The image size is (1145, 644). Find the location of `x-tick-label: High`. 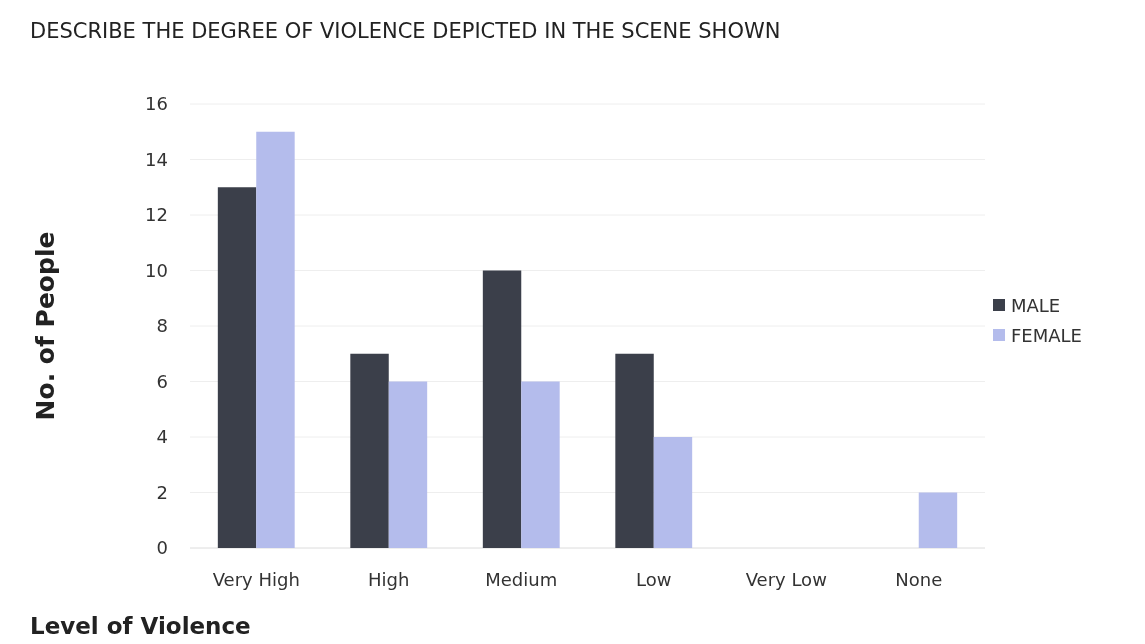

x-tick-label: High is located at coordinates (389, 579).